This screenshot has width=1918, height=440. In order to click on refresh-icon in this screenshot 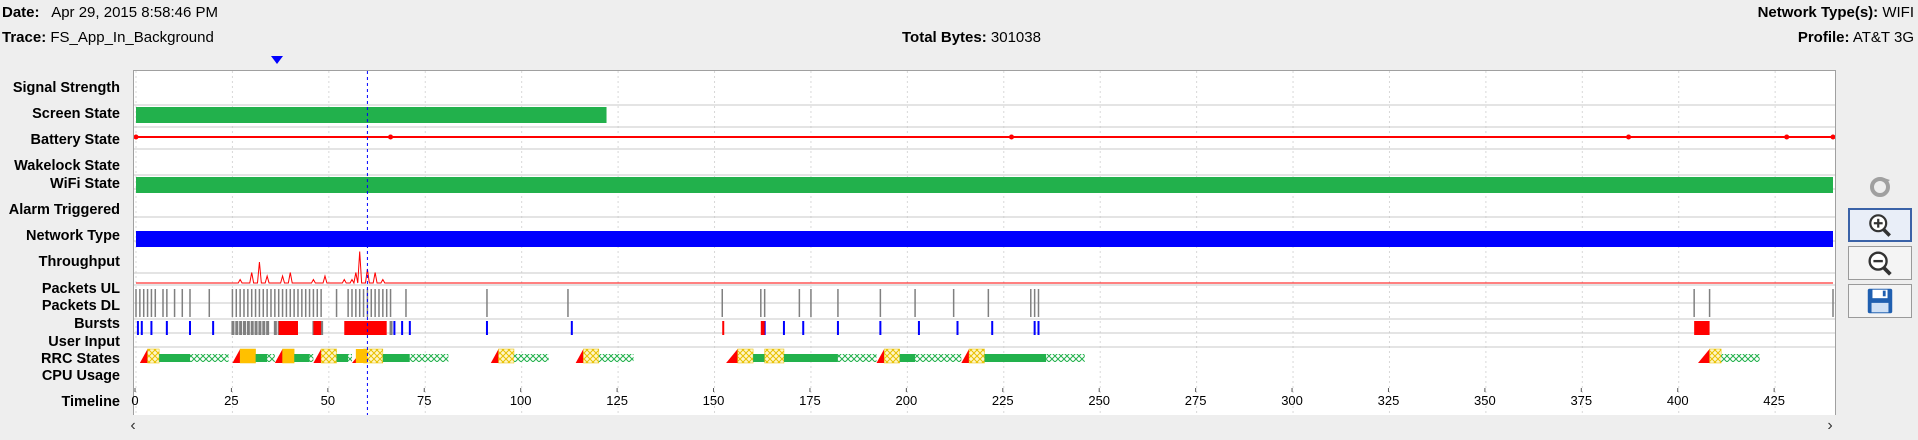, I will do `click(1880, 187)`.